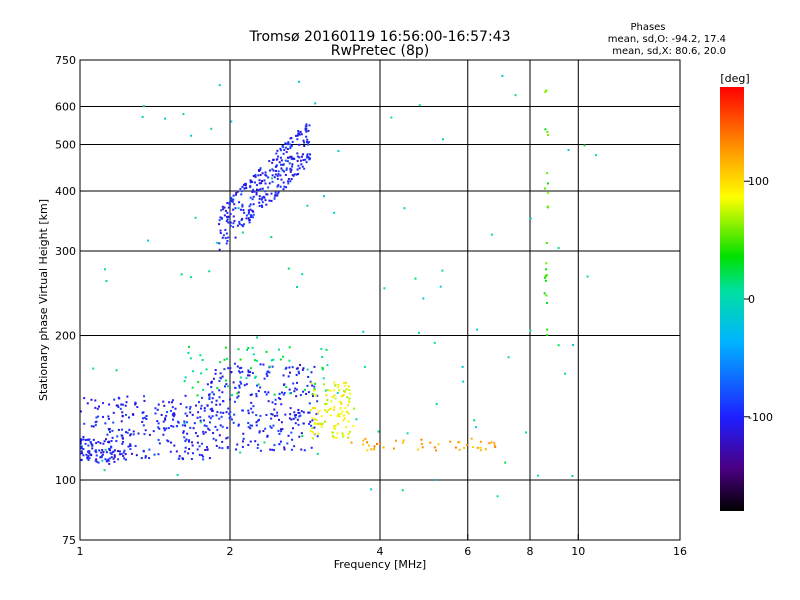 The width and height of the screenshot is (800, 600). I want to click on colorbar-tick-label: -100, so click(760, 417).